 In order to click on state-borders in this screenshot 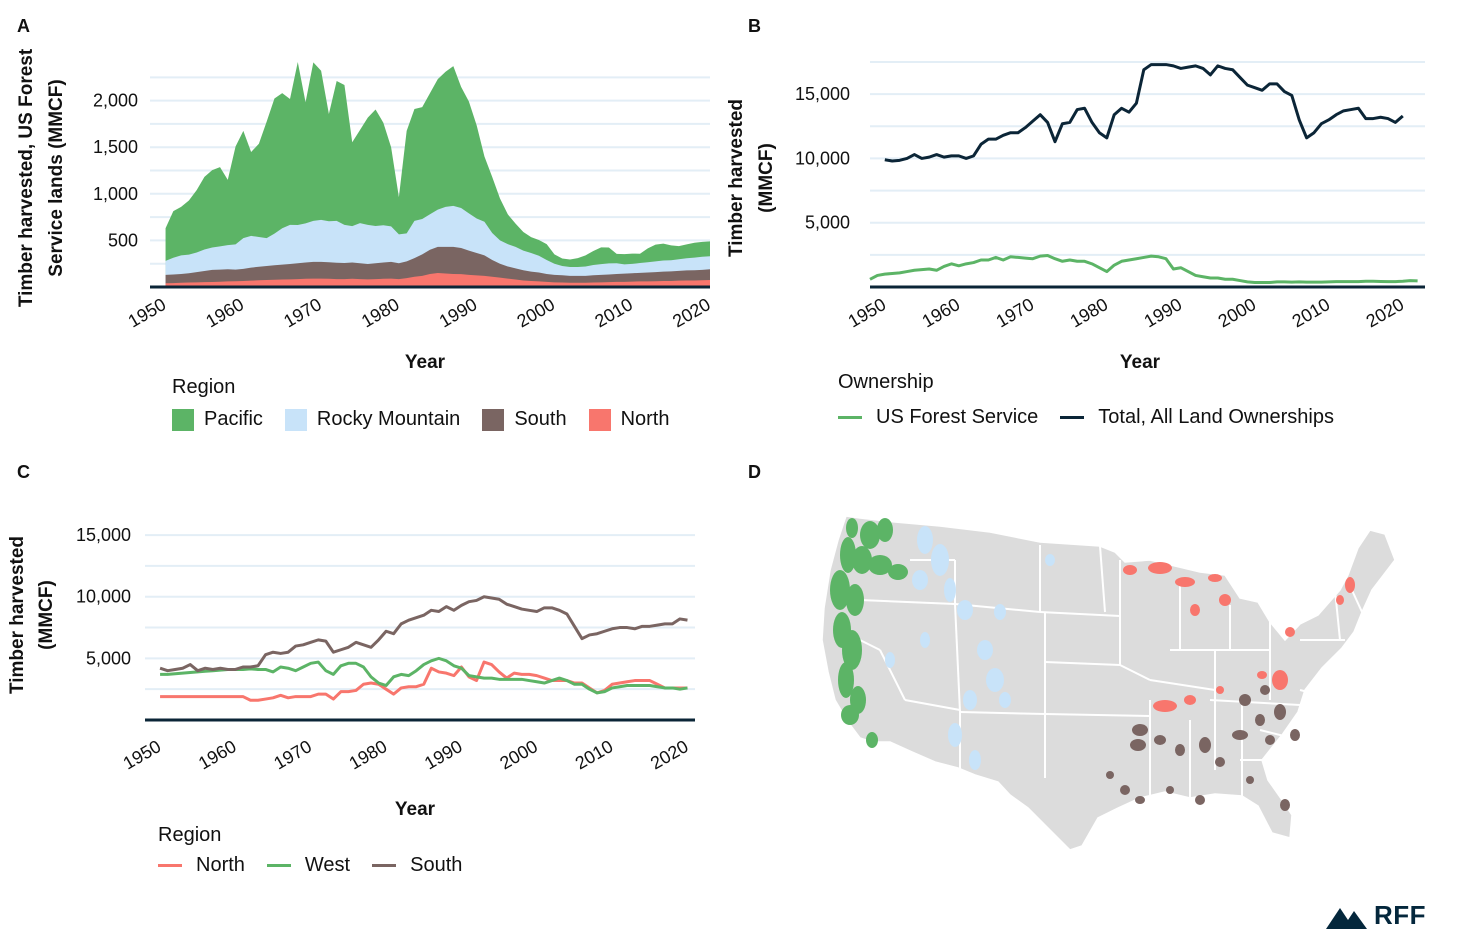, I will do `click(1111, 672)`.